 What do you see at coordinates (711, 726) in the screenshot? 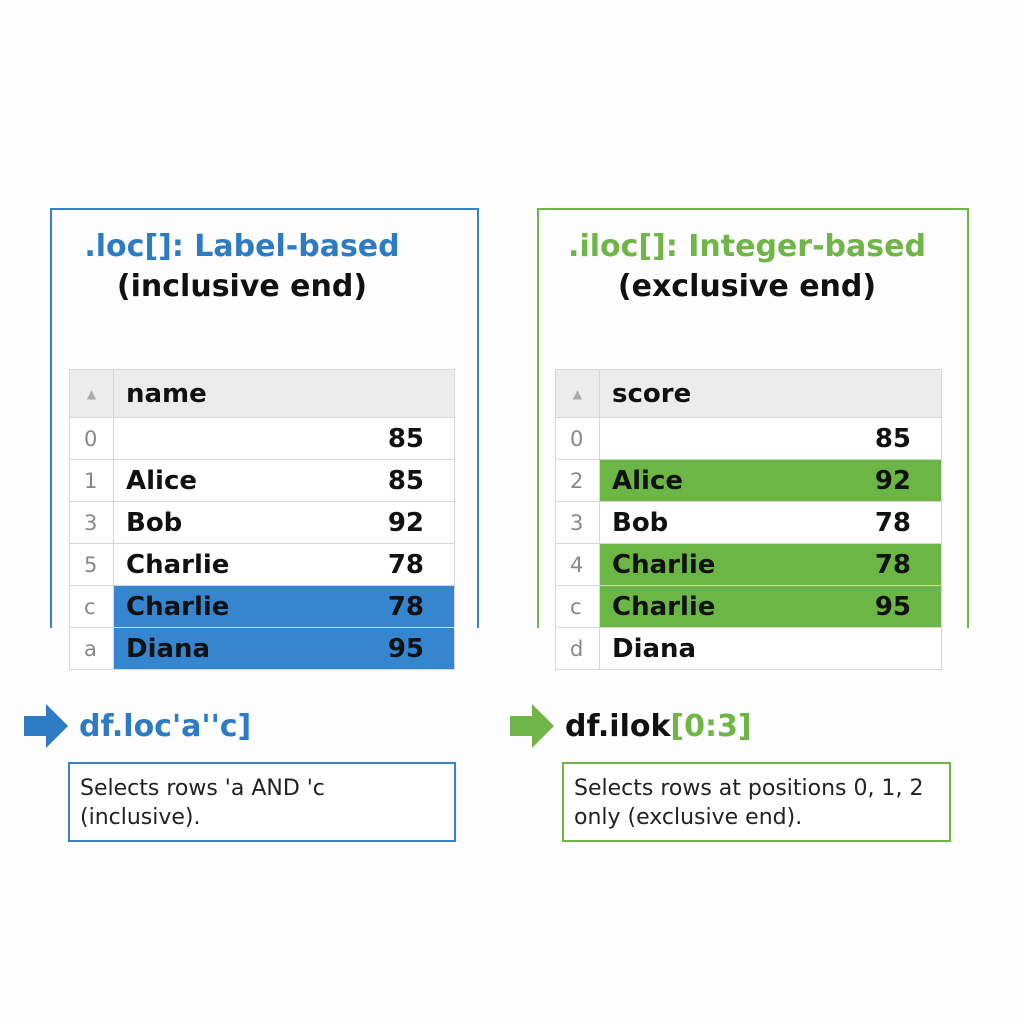
I see `iloc-code-bracket: [0:3]` at bounding box center [711, 726].